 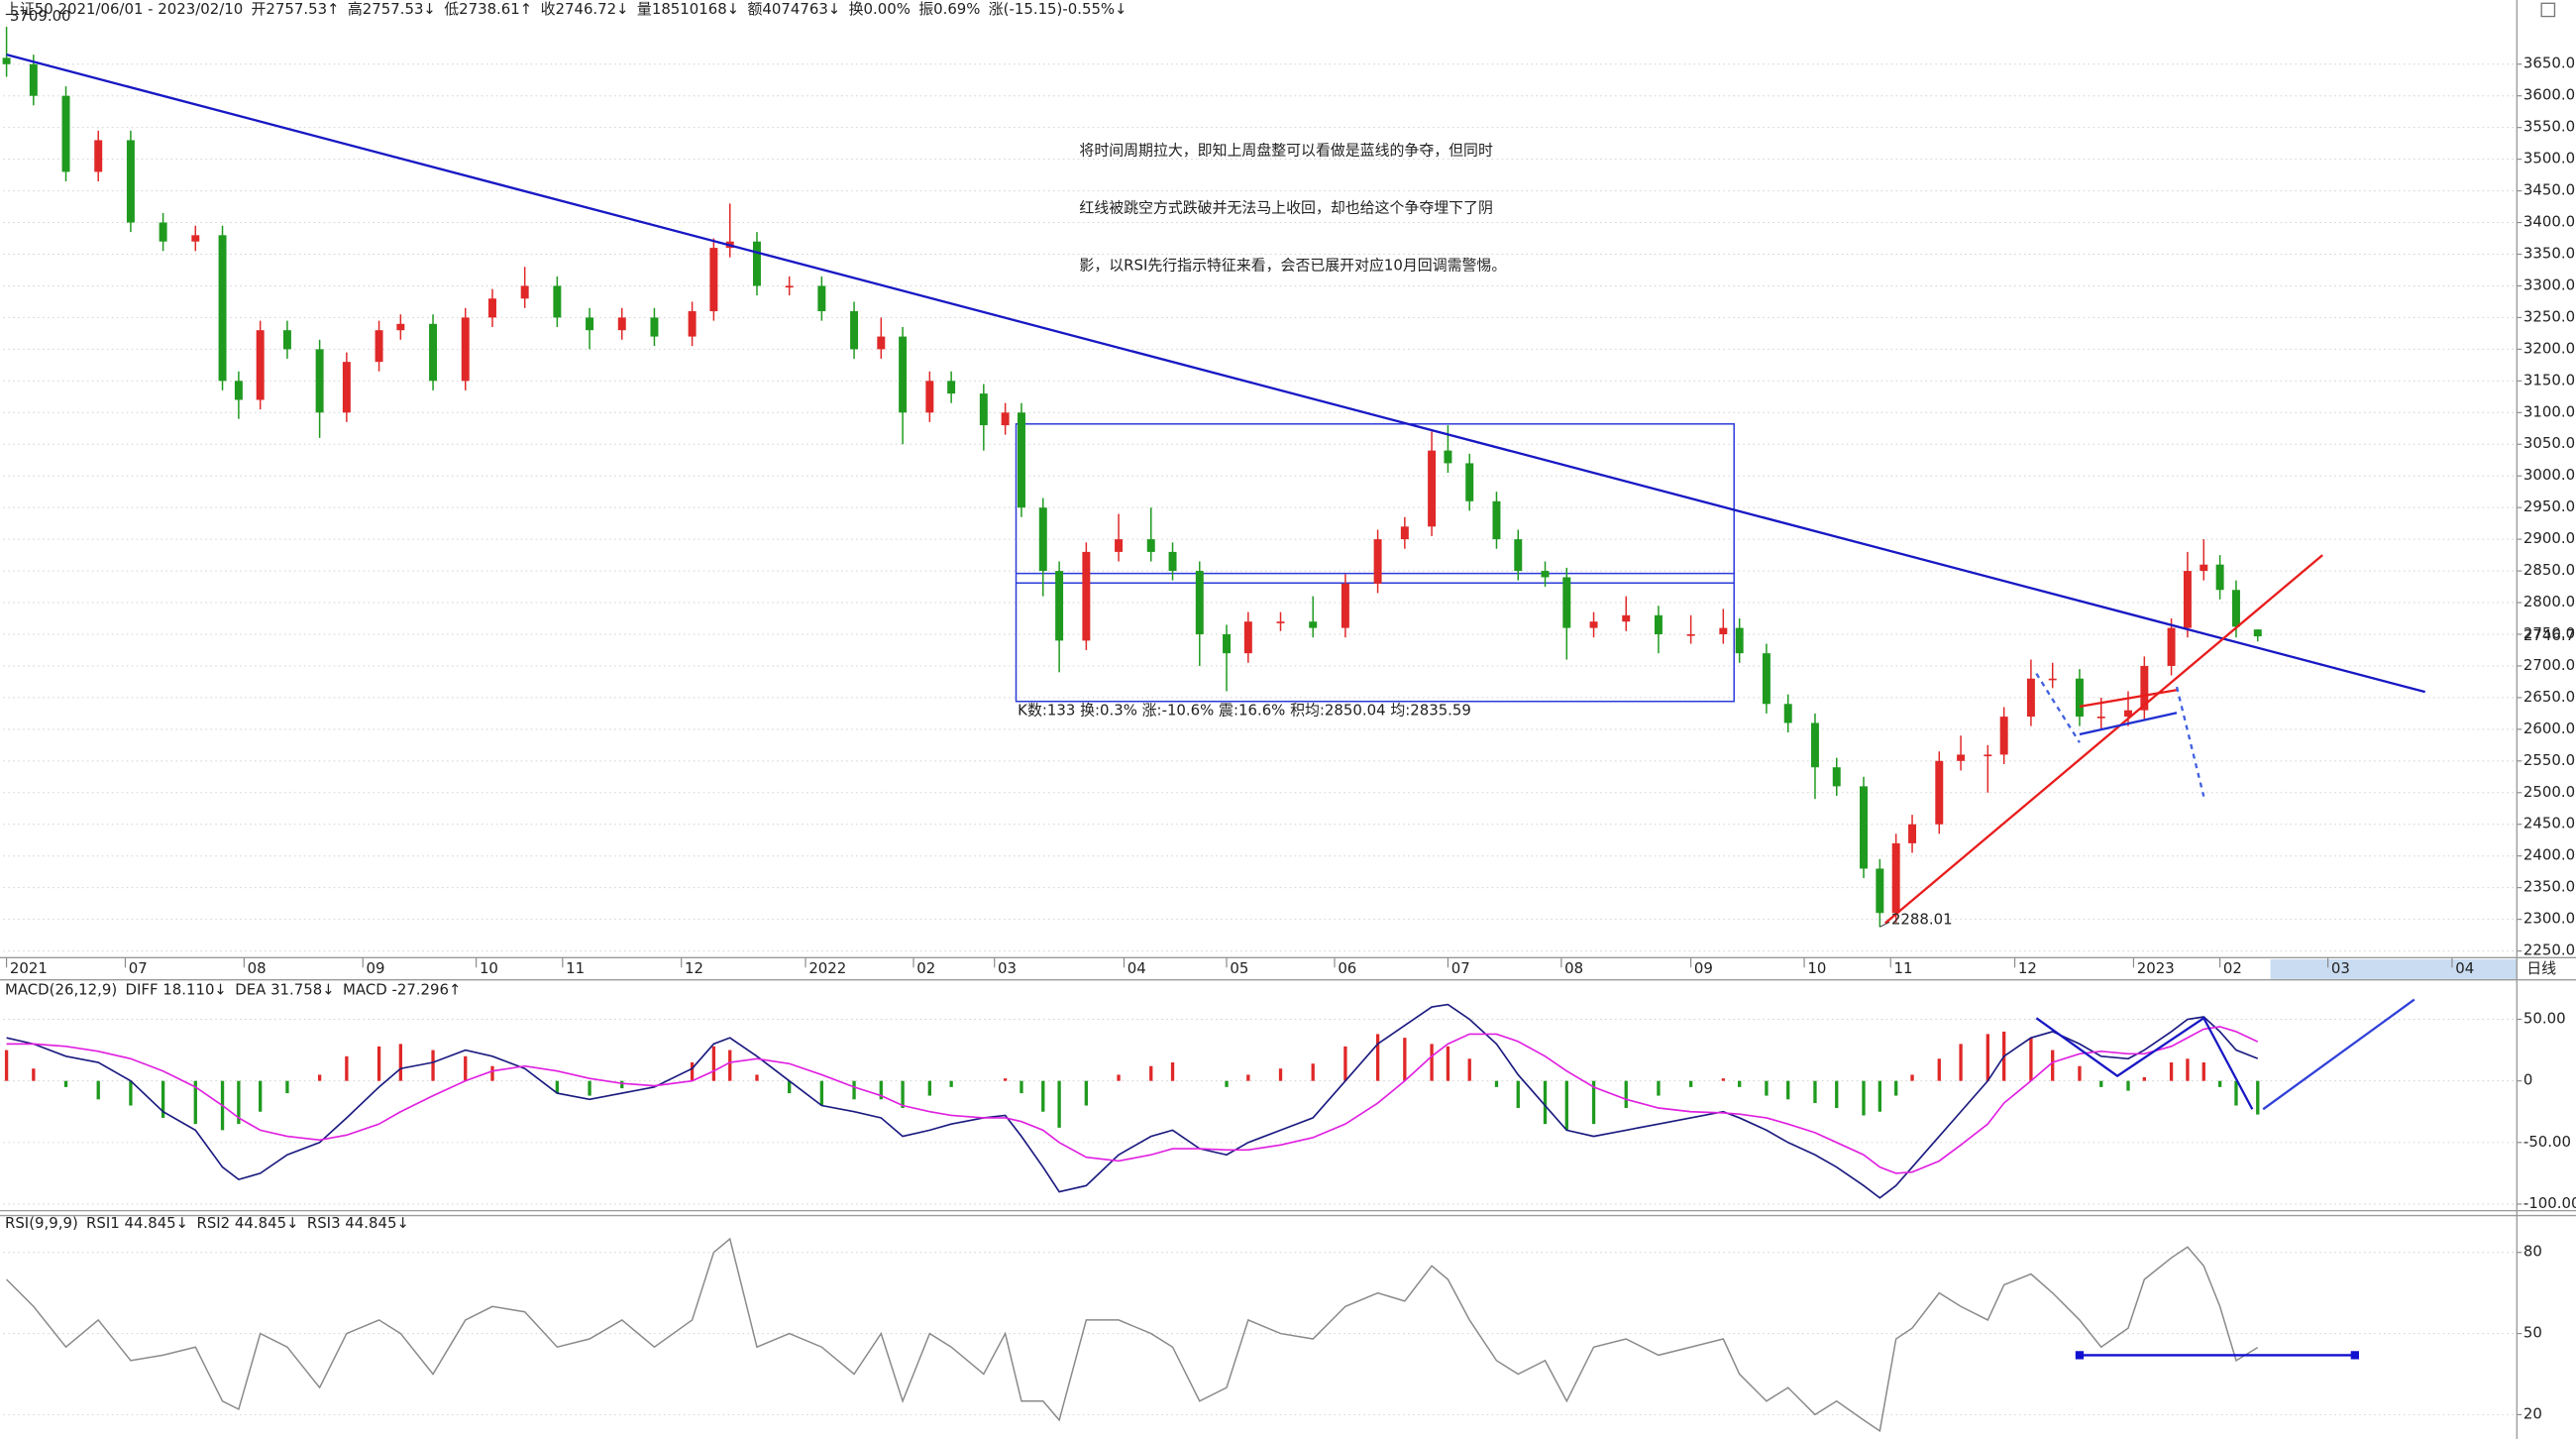 What do you see at coordinates (2549, 190) in the screenshot?
I see `y-tick-label: 3450.00` at bounding box center [2549, 190].